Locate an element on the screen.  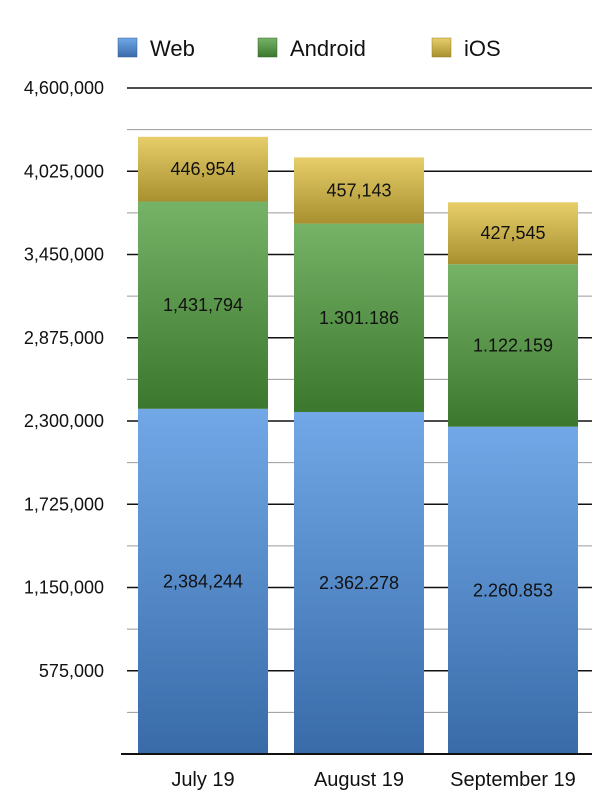
legend: Web Android iOS is located at coordinates (309, 48).